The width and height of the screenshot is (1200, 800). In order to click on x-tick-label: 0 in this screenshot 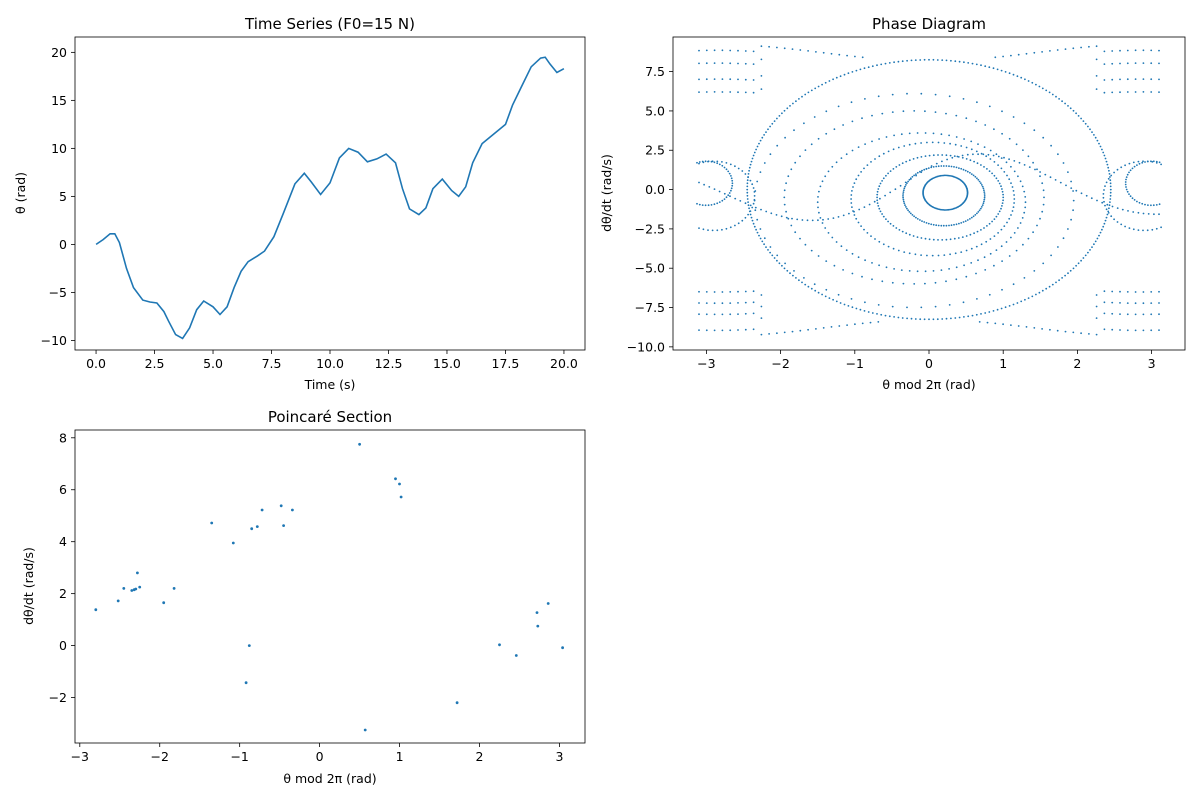, I will do `click(929, 363)`.